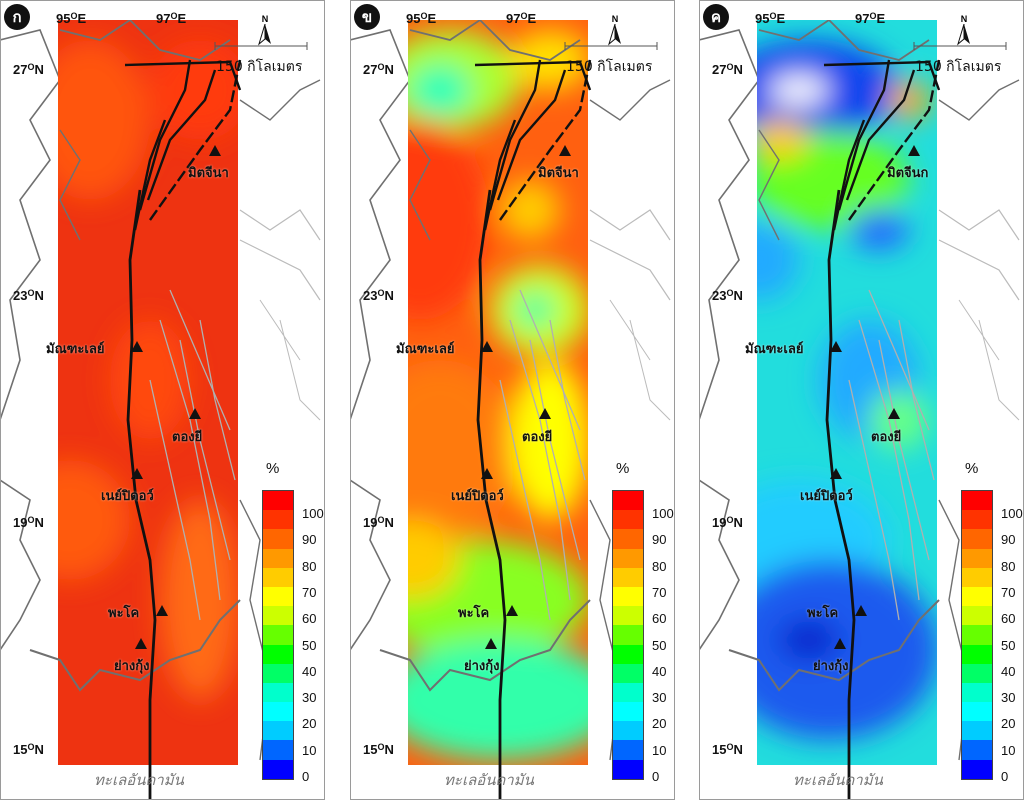 This screenshot has height=800, width=1024. What do you see at coordinates (964, 32) in the screenshot?
I see `north-arrow-icon: N` at bounding box center [964, 32].